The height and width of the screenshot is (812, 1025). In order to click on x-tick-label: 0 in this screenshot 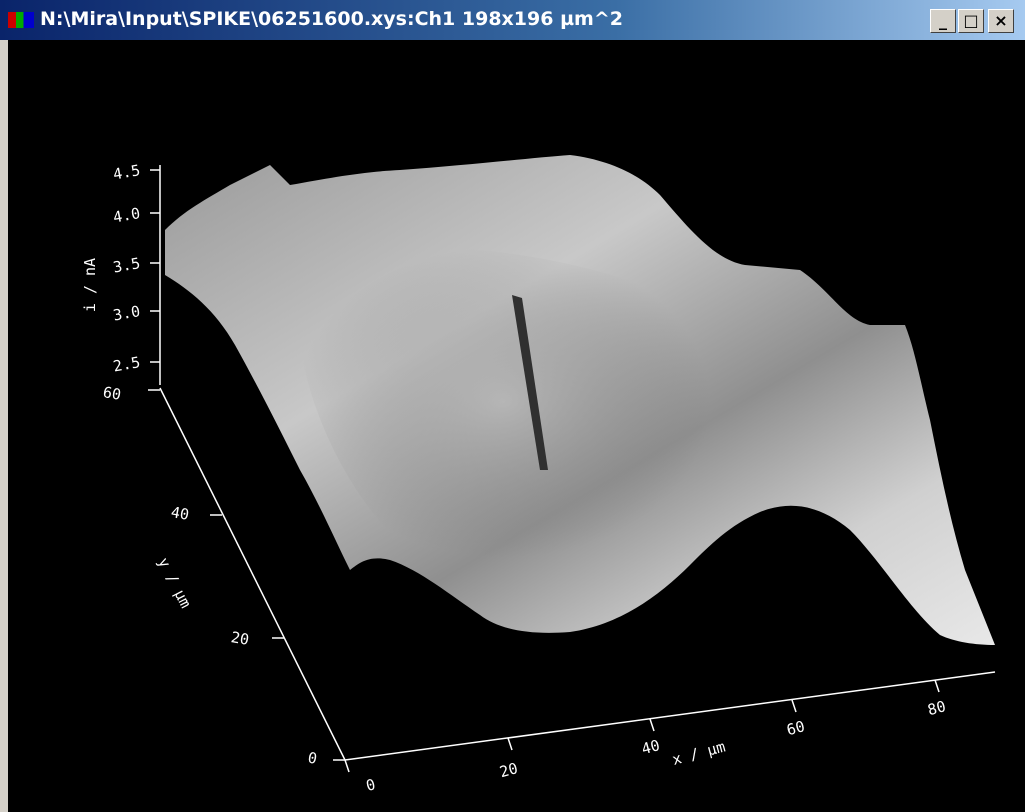, I will do `click(370, 785)`.